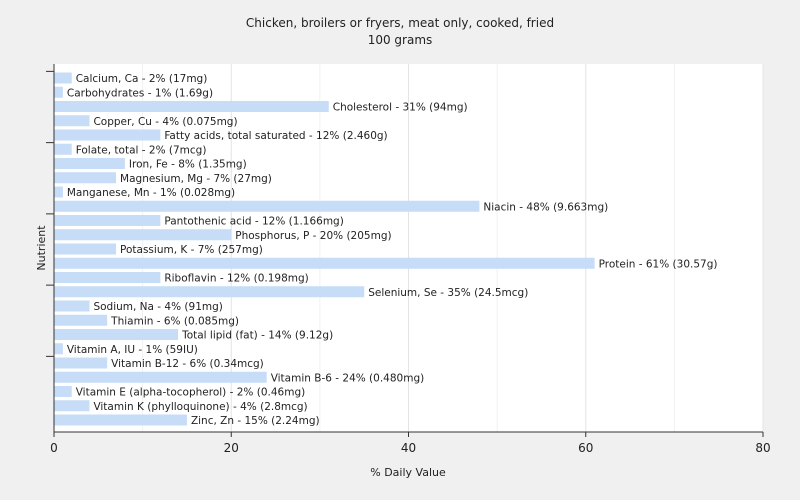 Image resolution: width=800 pixels, height=500 pixels. What do you see at coordinates (141, 150) in the screenshot?
I see `bar-label: Folate, total - 2% (7mcg)` at bounding box center [141, 150].